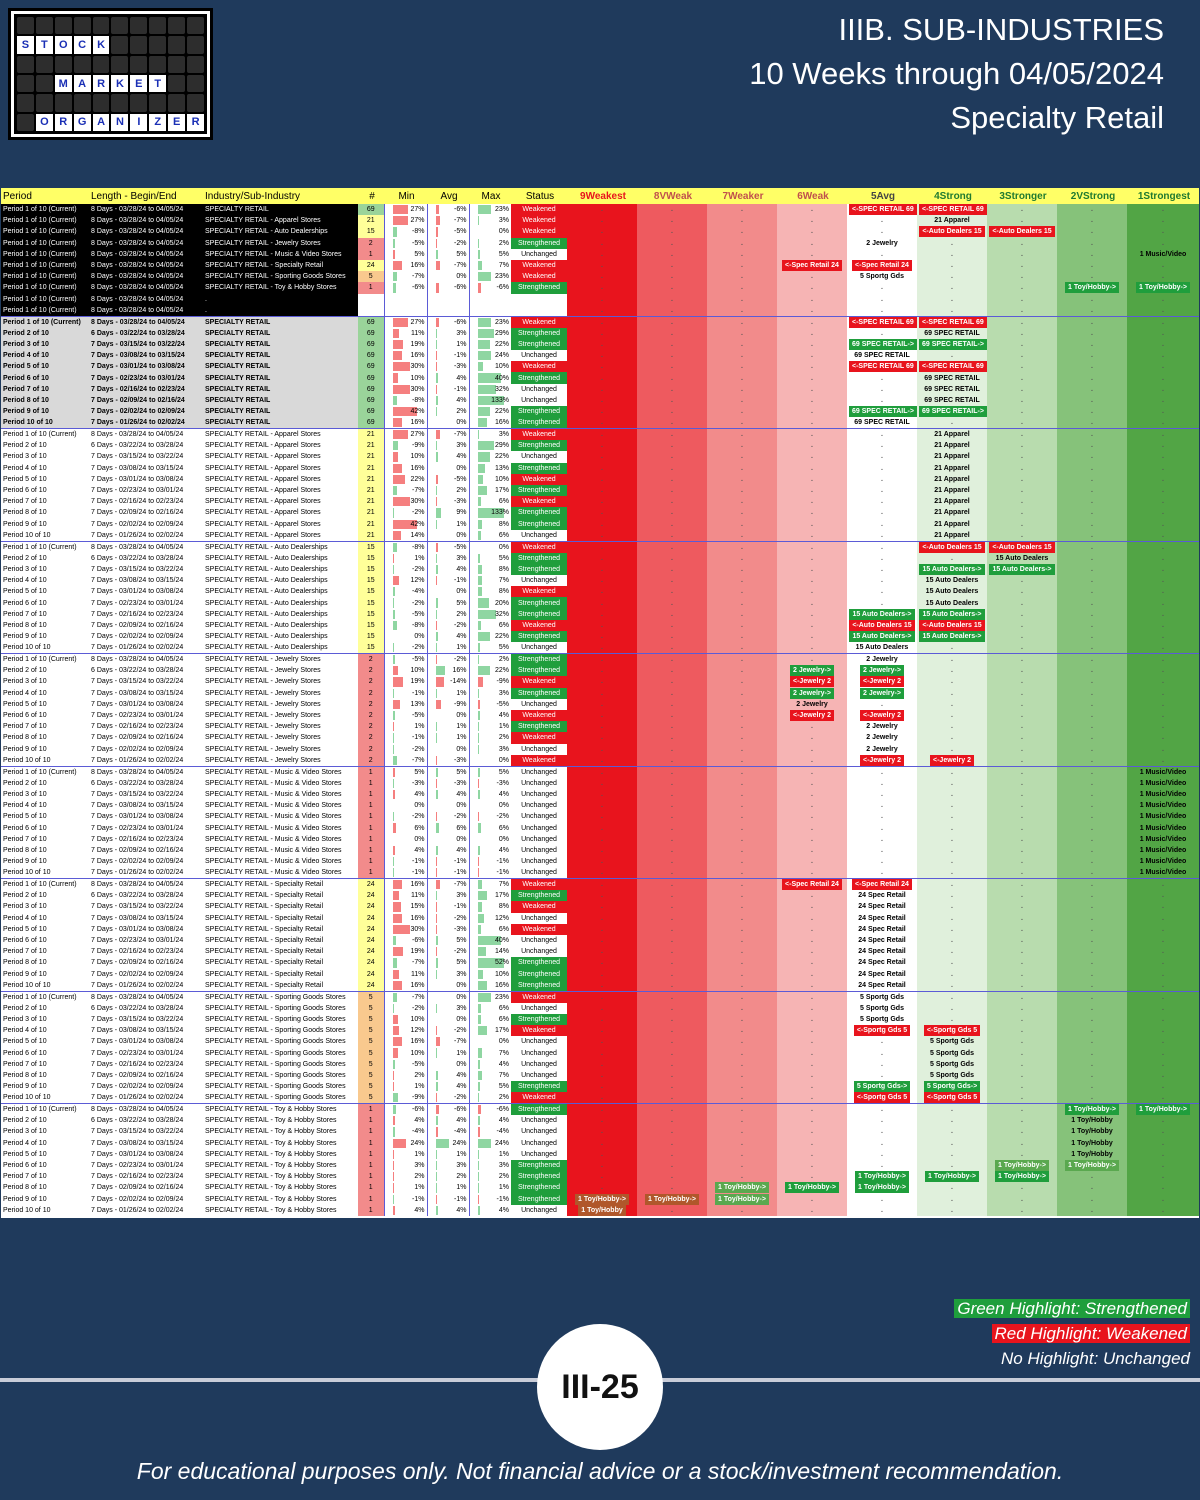 This screenshot has width=1200, height=1500. I want to click on cell-length: 7 Days - 03/01/24 to 03/08/24, so click(146, 479).